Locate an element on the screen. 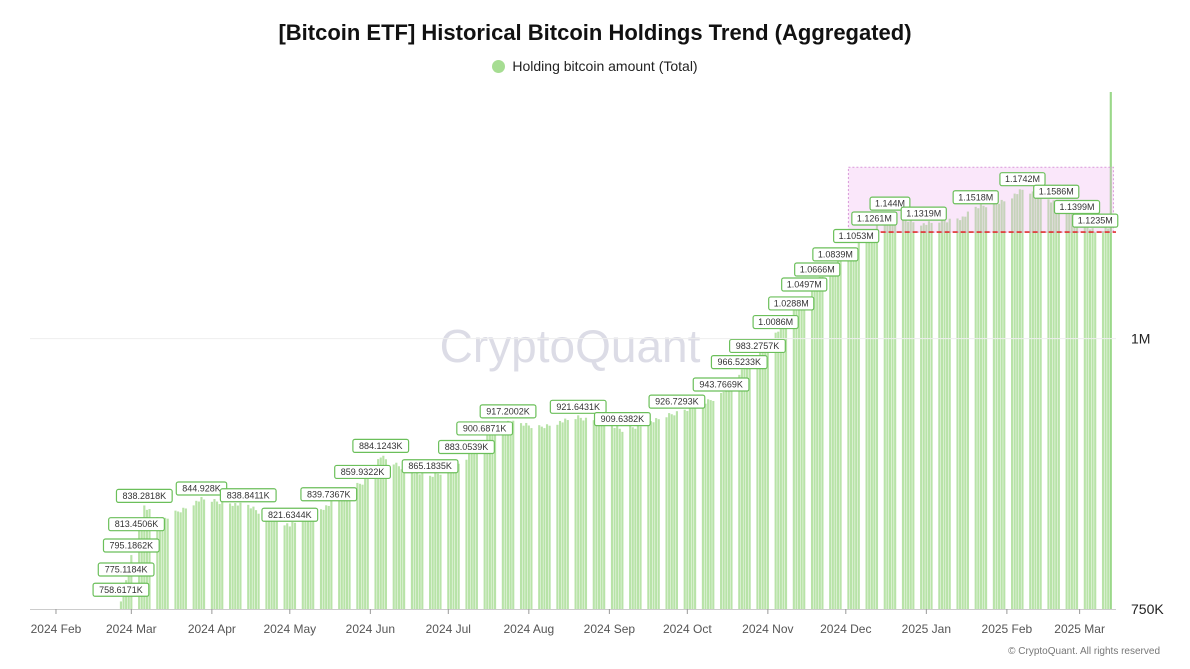  data-label: 1.1399M is located at coordinates (1077, 207).